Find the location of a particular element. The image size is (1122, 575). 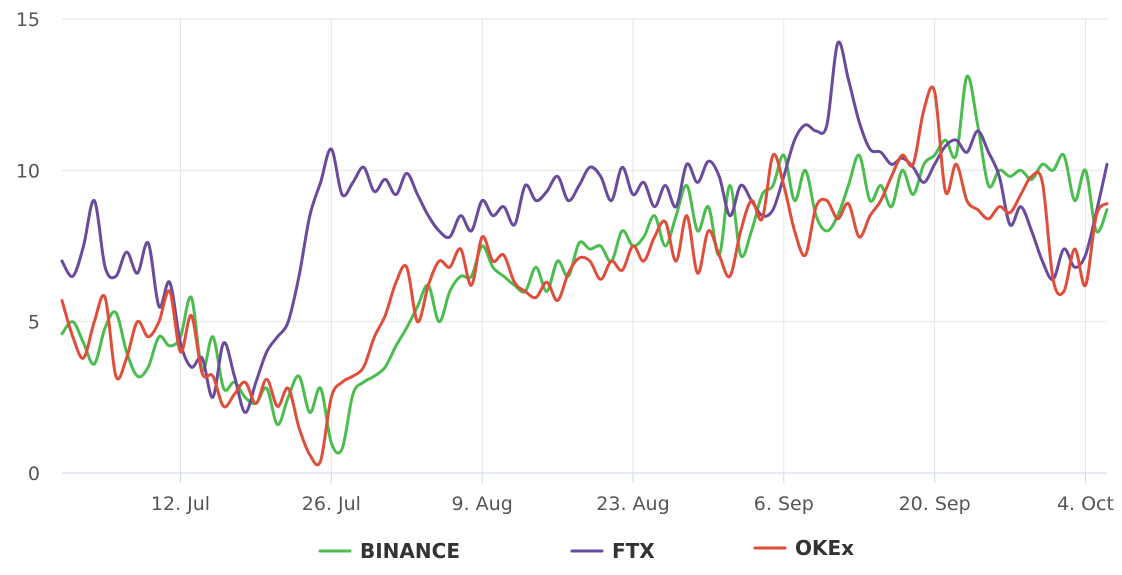

x-tick-label: 4. Oct is located at coordinates (1085, 504).